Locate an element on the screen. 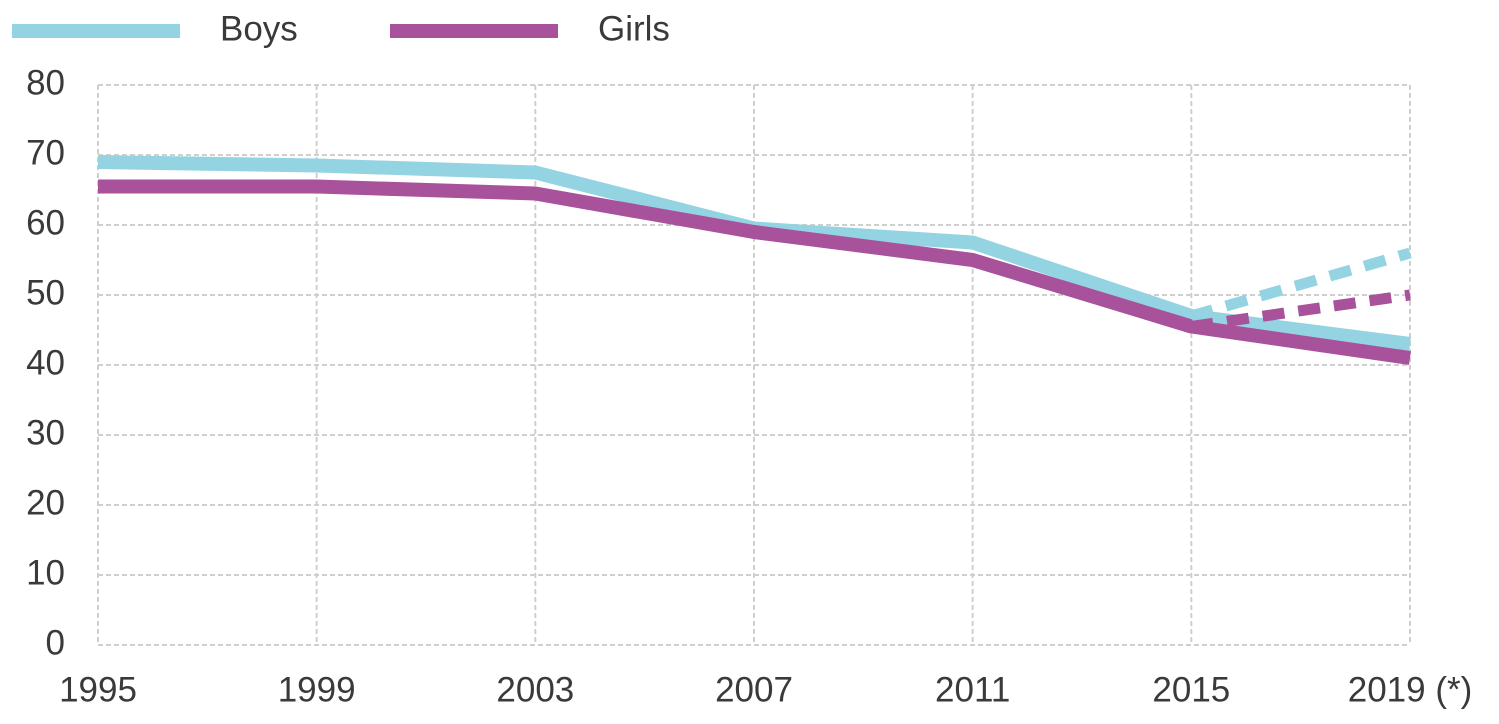  x-tick-label: 1999 is located at coordinates (317, 689).